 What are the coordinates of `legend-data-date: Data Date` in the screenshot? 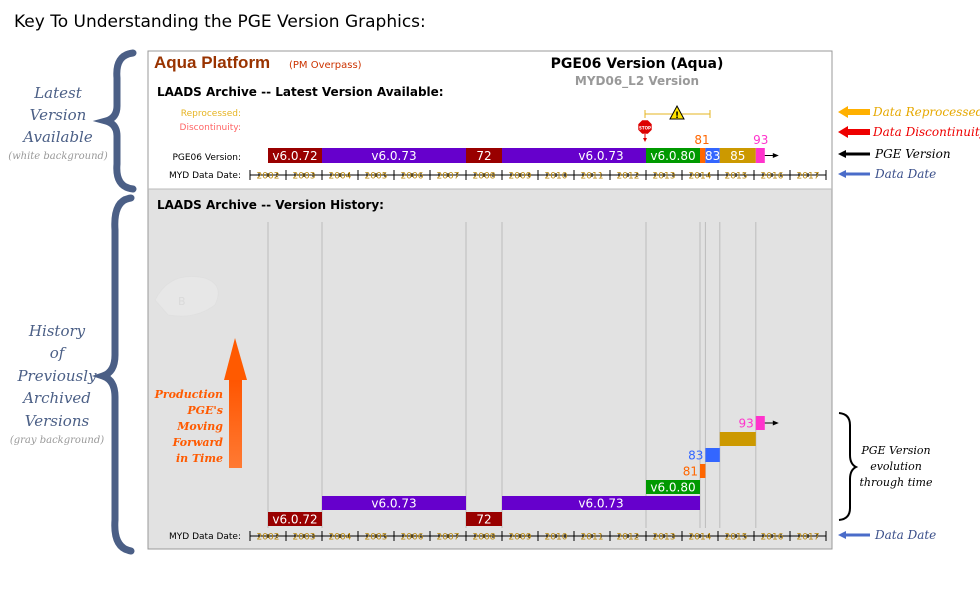 It's located at (887, 174).